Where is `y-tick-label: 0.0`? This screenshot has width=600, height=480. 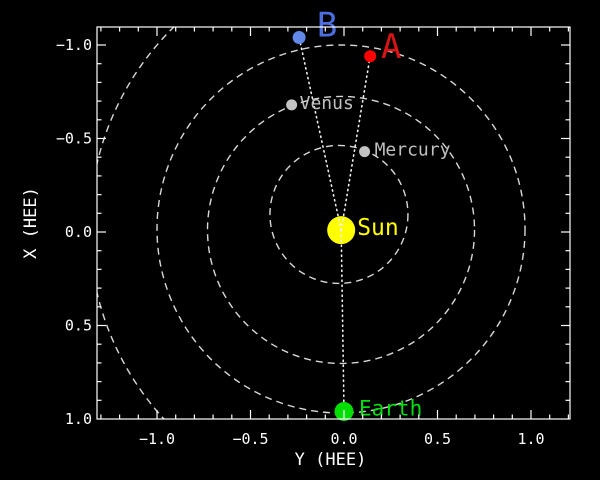
y-tick-label: 0.0 is located at coordinates (78, 232).